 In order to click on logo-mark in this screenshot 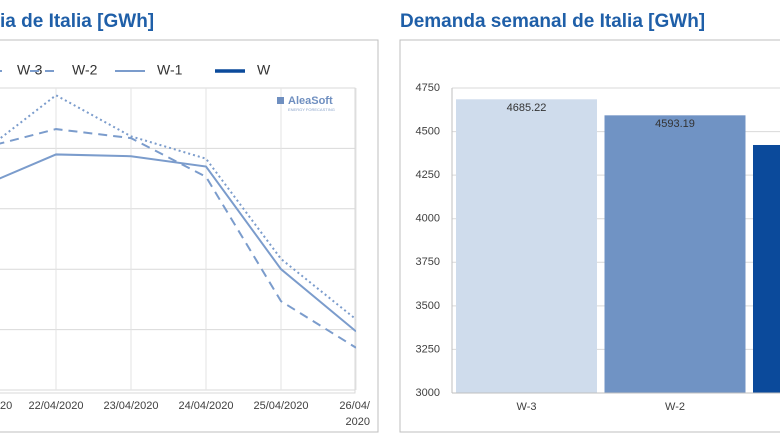, I will do `click(280, 100)`.